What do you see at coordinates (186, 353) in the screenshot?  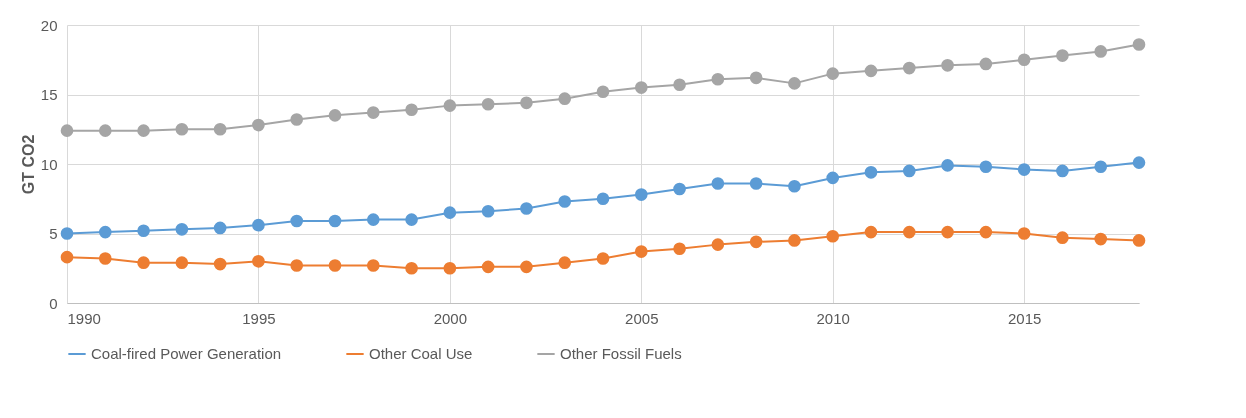 I see `legend-label: Coal-fired Power Generation` at bounding box center [186, 353].